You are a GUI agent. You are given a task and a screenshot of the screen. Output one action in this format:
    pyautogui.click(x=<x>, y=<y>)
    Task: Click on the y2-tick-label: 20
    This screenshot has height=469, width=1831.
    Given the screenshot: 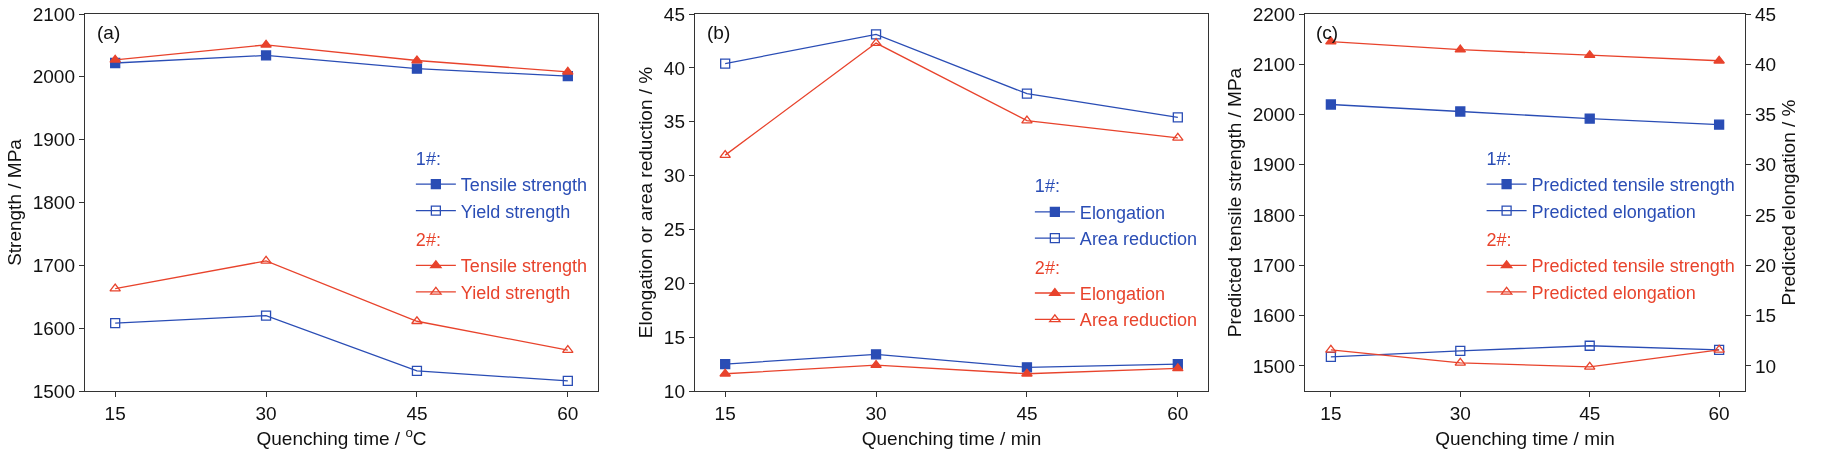 What is the action you would take?
    pyautogui.click(x=1766, y=265)
    